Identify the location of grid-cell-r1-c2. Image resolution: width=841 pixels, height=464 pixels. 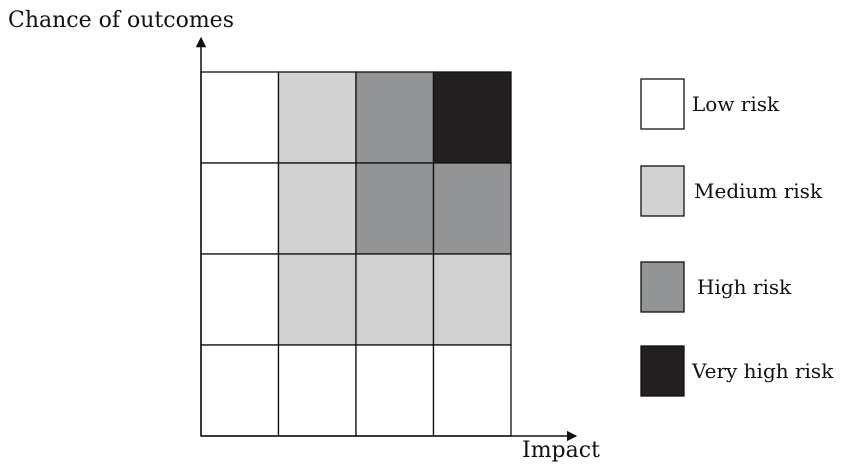
(317, 117).